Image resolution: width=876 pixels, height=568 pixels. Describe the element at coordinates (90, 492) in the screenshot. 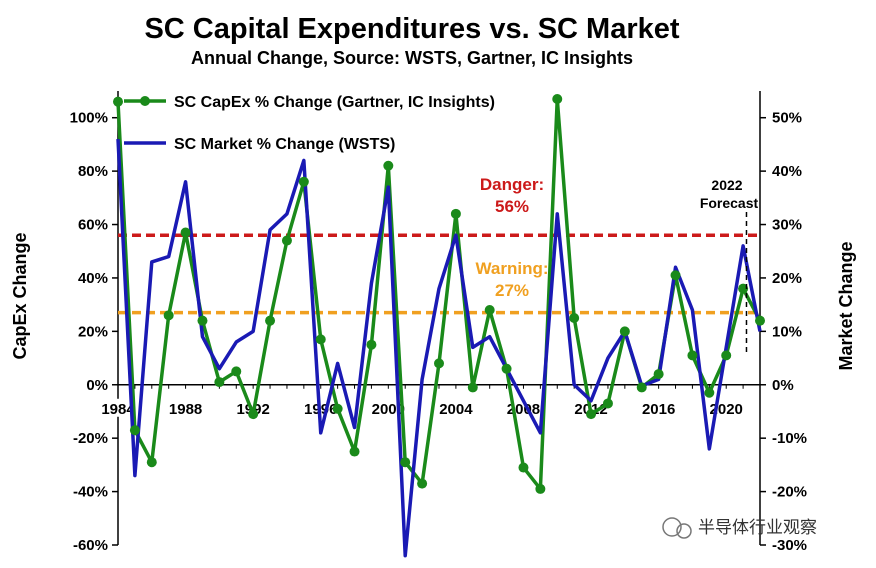

I see `y-tick-label: -40%` at that location.